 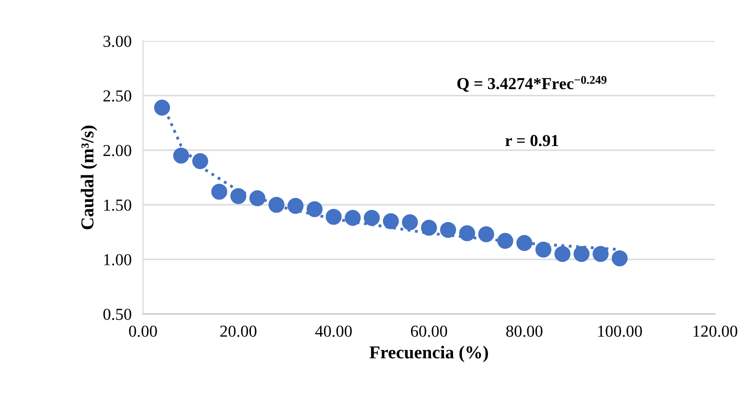 I want to click on y-tick-label: 1.00, so click(x=118, y=260).